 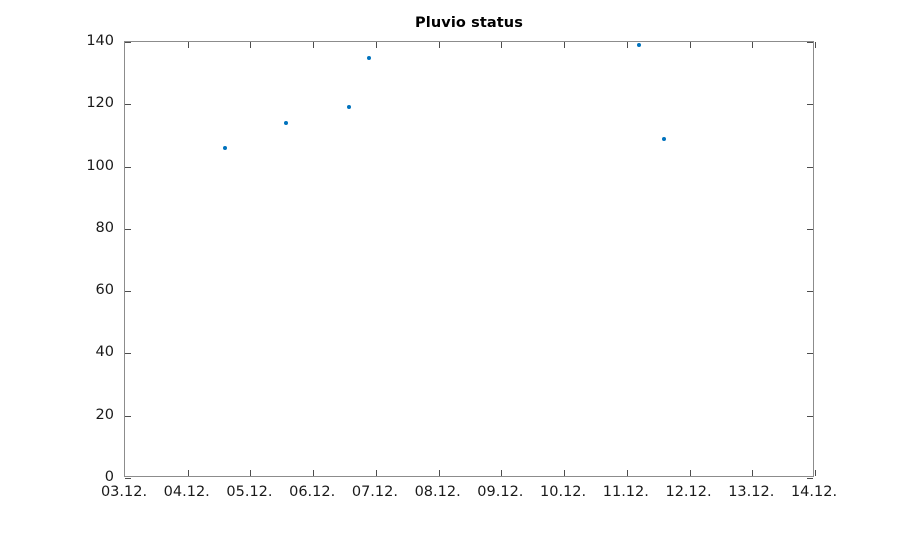 What do you see at coordinates (186, 492) in the screenshot?
I see `x-tick-label: 04.12.` at bounding box center [186, 492].